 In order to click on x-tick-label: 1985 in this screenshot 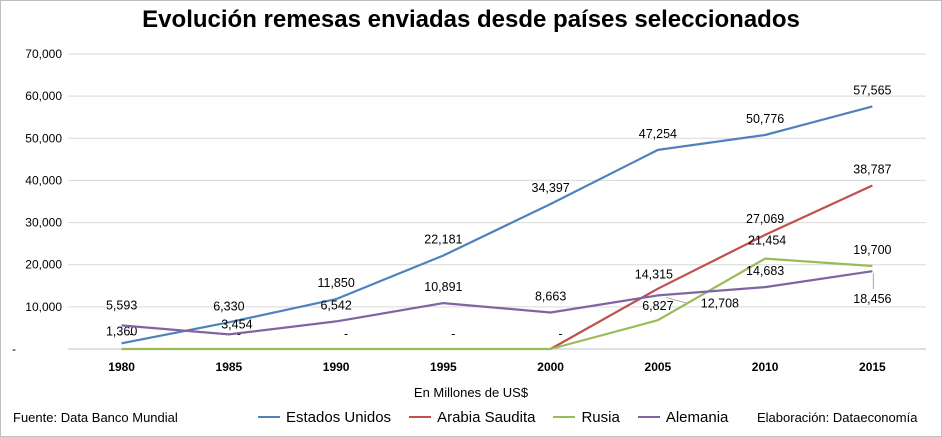, I will do `click(229, 367)`.